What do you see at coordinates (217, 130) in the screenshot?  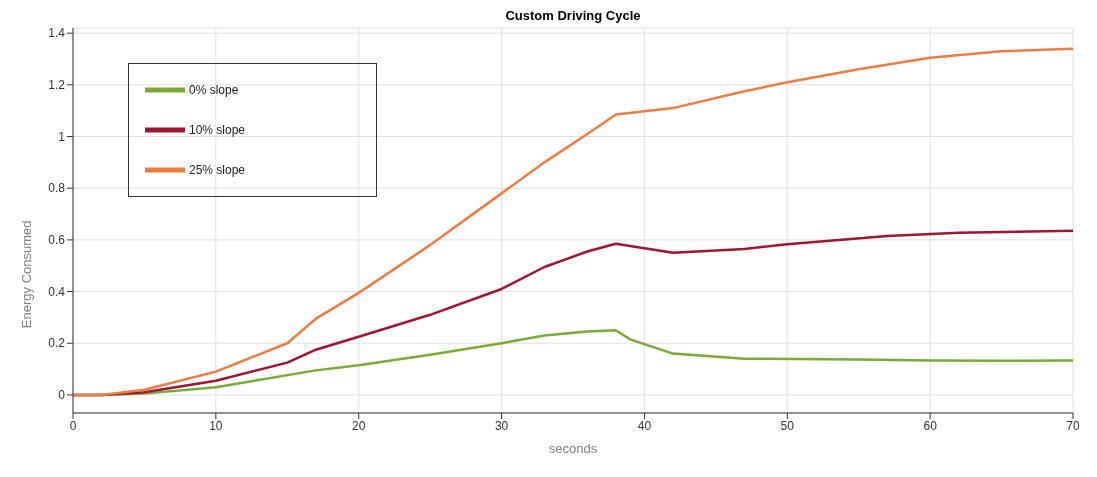 I see `legend-label: 10% slope` at bounding box center [217, 130].